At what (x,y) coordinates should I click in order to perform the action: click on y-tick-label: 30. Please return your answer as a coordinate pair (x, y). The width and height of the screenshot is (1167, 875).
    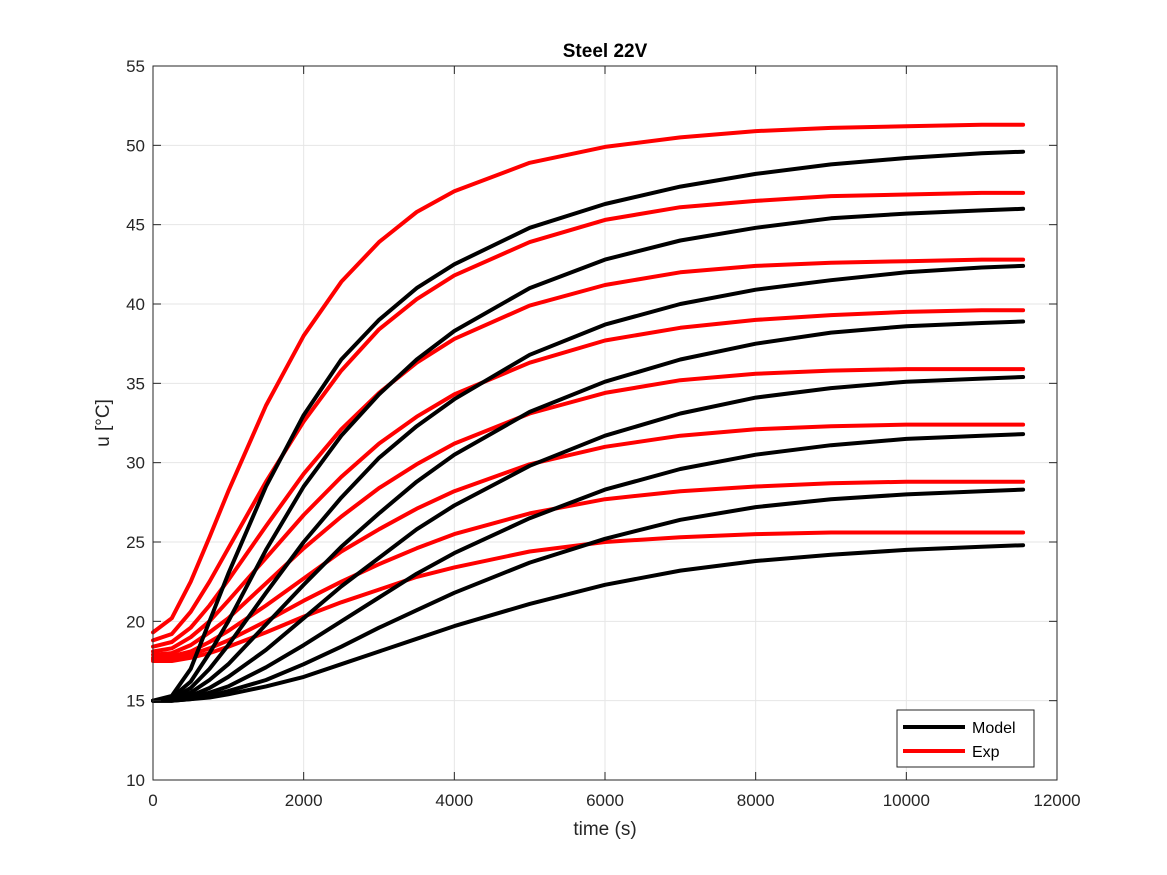
    Looking at the image, I should click on (135, 463).